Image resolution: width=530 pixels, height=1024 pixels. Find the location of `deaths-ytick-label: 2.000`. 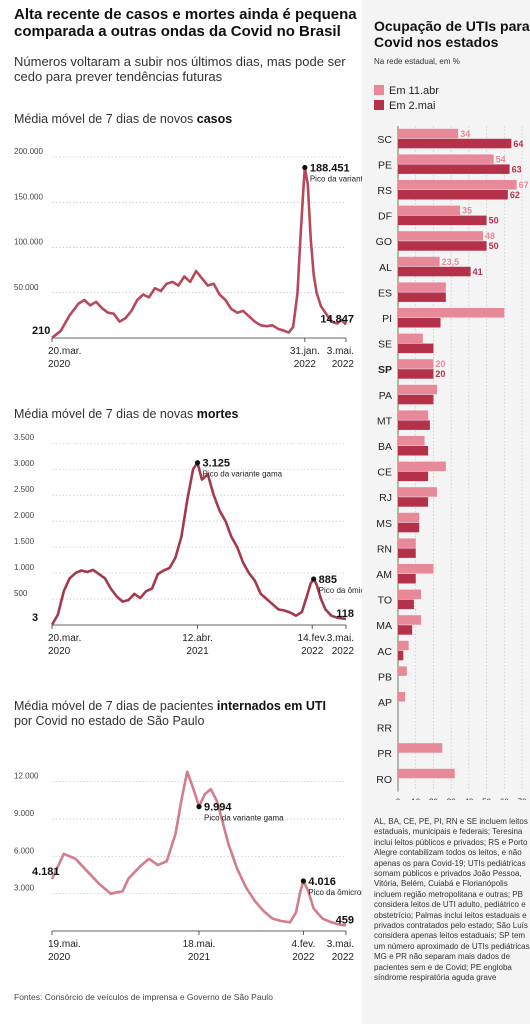

deaths-ytick-label: 2.000 is located at coordinates (24, 515).